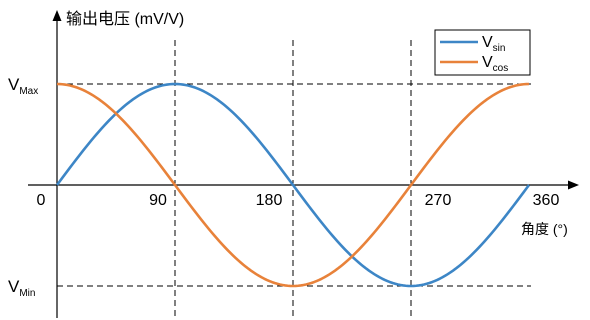 The image size is (590, 320). Describe the element at coordinates (269, 200) in the screenshot. I see `x-tick-label-180: 180` at that location.